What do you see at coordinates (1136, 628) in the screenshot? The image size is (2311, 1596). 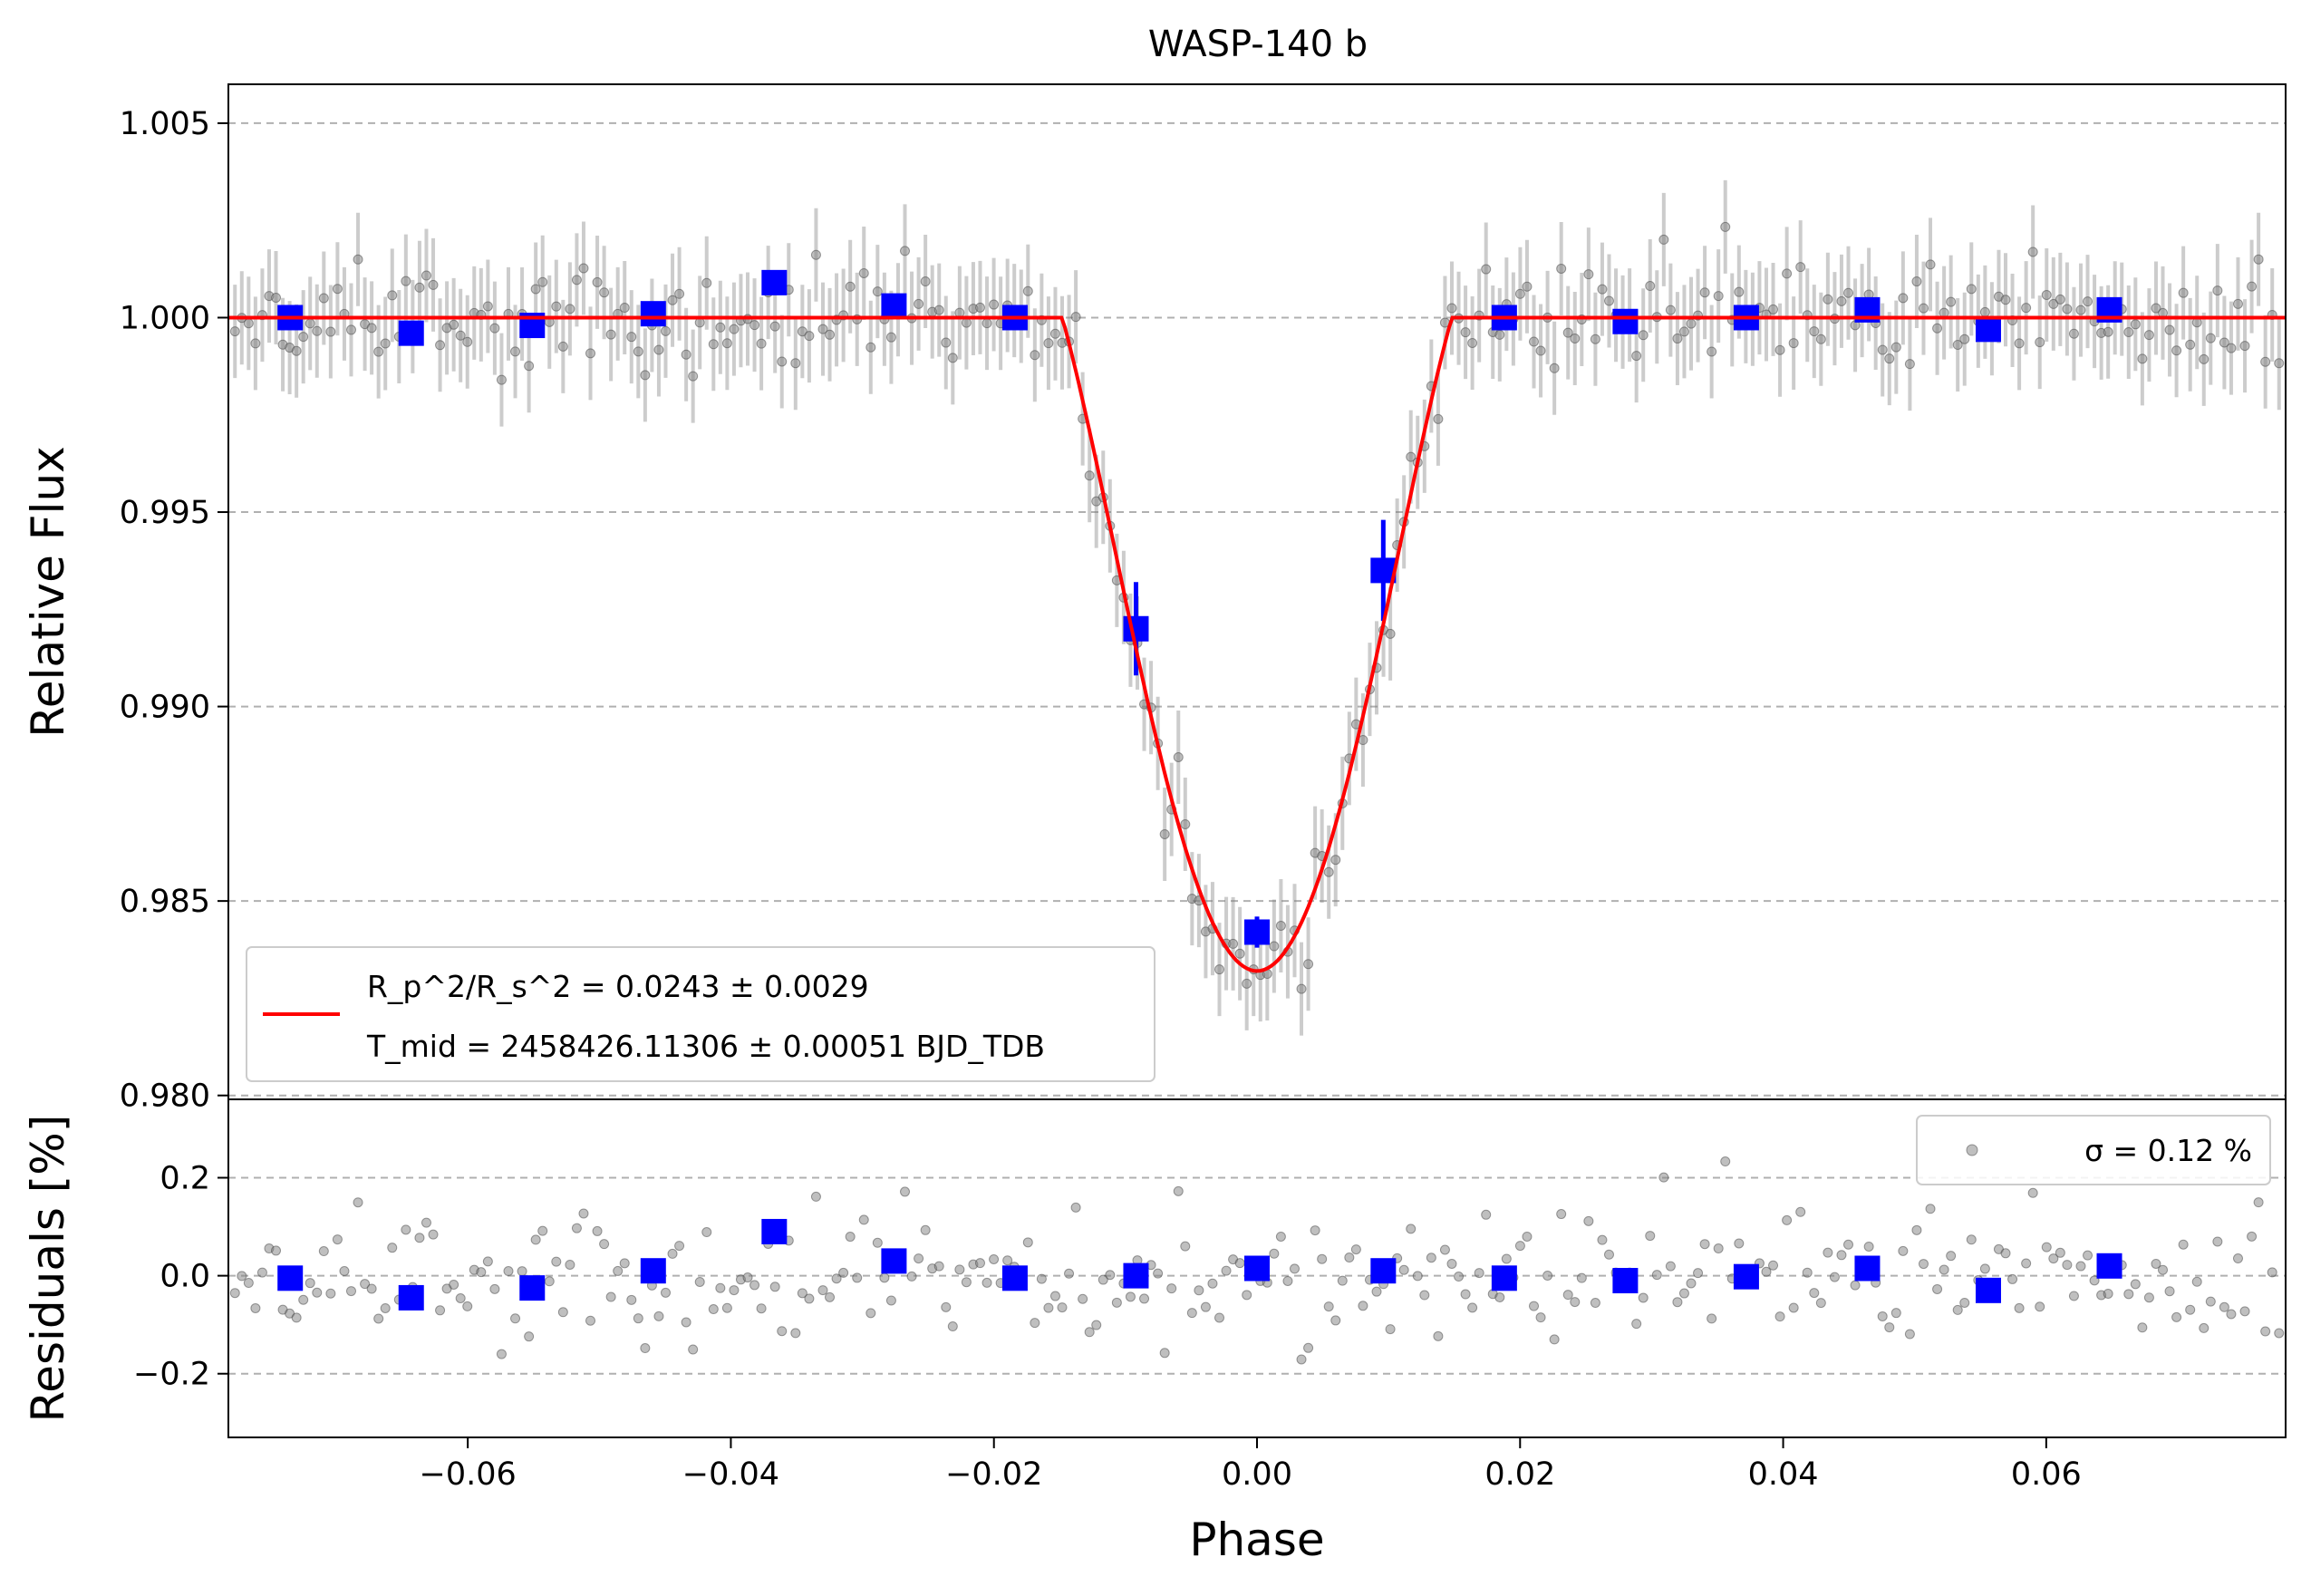 I see `binned-point` at bounding box center [1136, 628].